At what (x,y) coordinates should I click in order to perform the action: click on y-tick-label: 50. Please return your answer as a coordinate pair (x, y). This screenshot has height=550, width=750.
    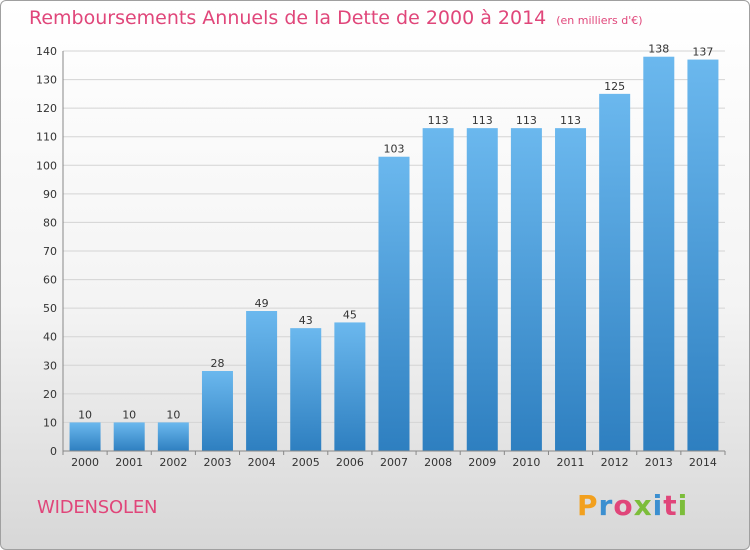
    Looking at the image, I should click on (50, 308).